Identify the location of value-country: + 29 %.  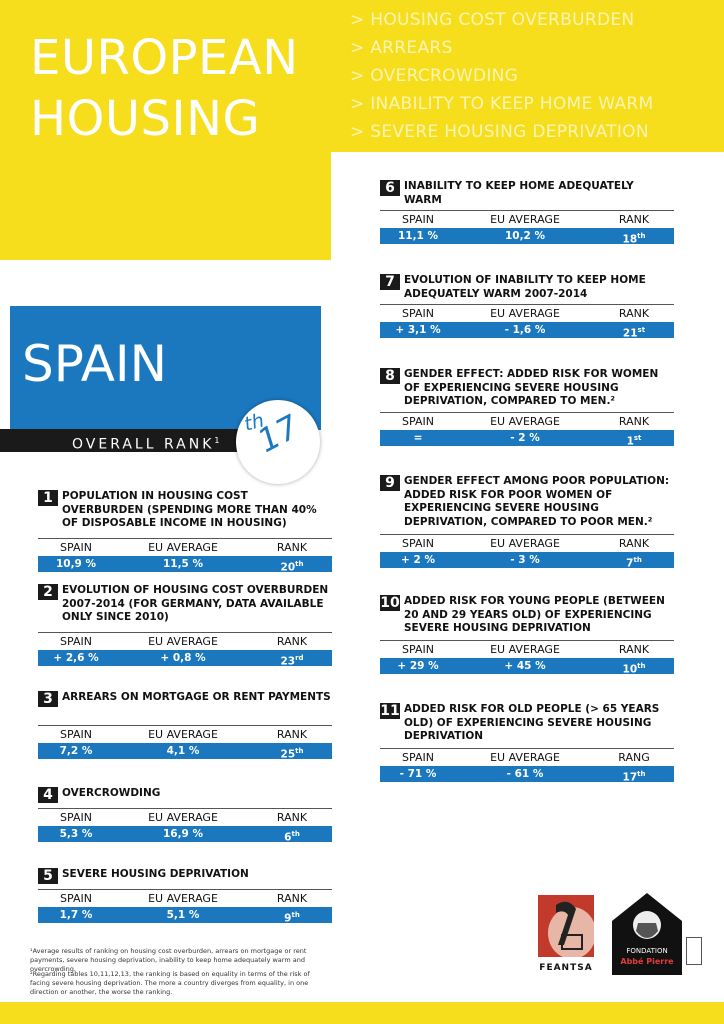
(418, 666).